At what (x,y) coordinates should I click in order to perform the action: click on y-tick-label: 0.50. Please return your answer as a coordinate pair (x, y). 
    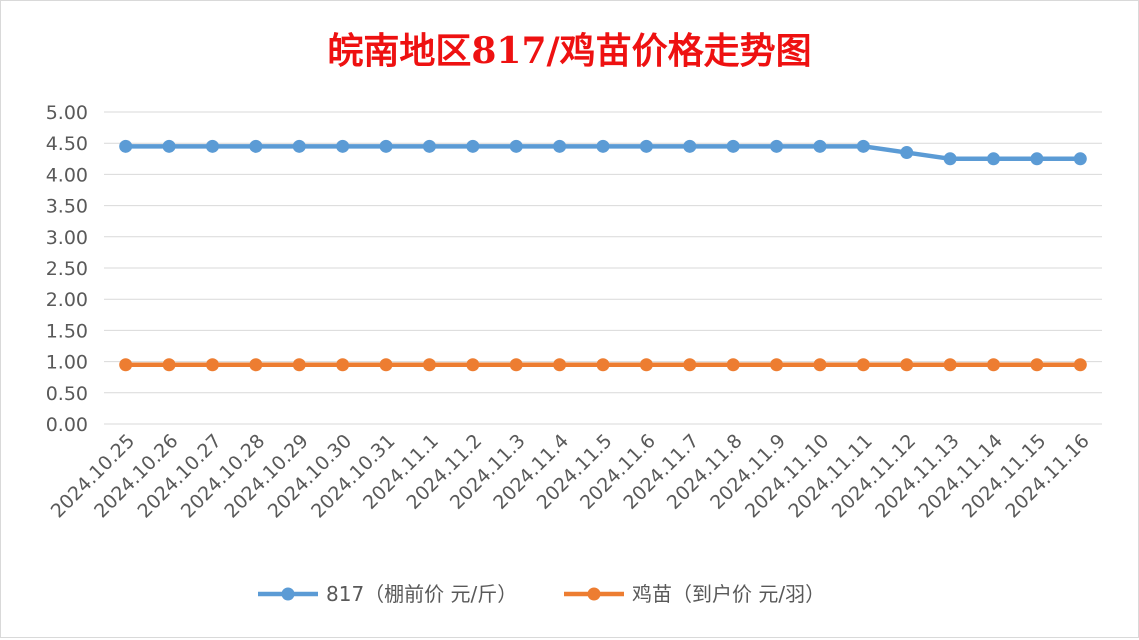
    Looking at the image, I should click on (67, 394).